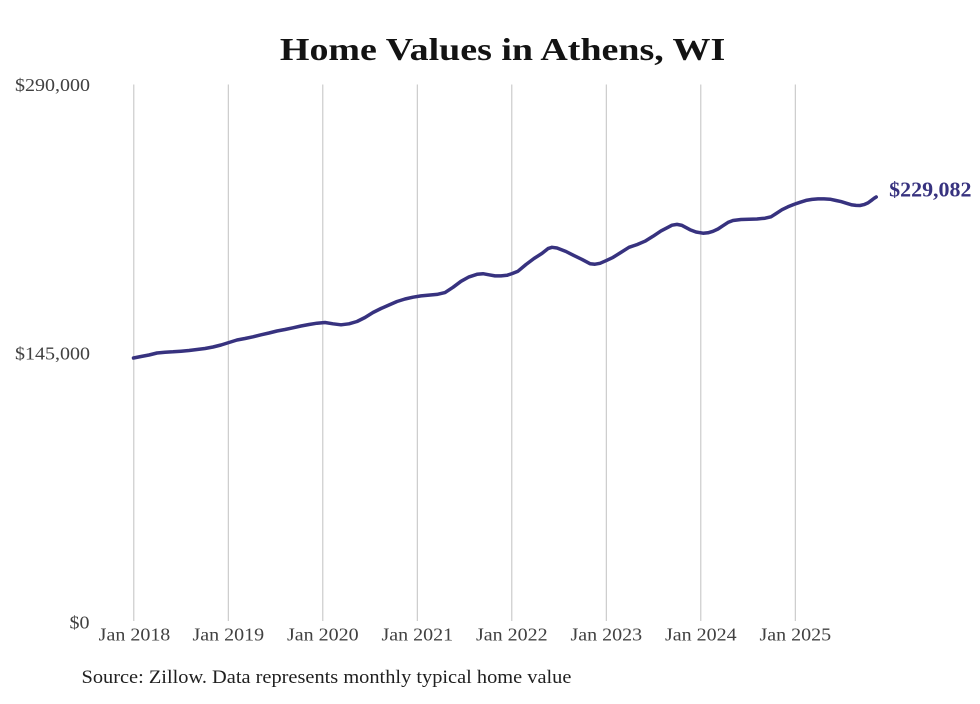  I want to click on svg-text: Jan 2023, so click(606, 635).